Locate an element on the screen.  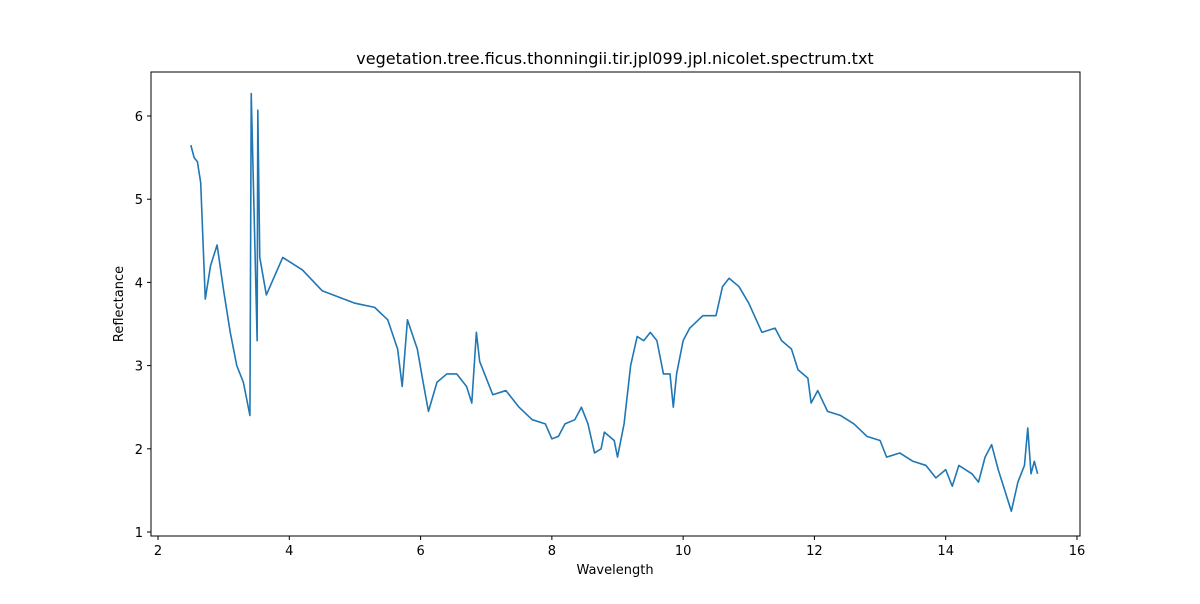
x-tick-label: 14 is located at coordinates (945, 551).